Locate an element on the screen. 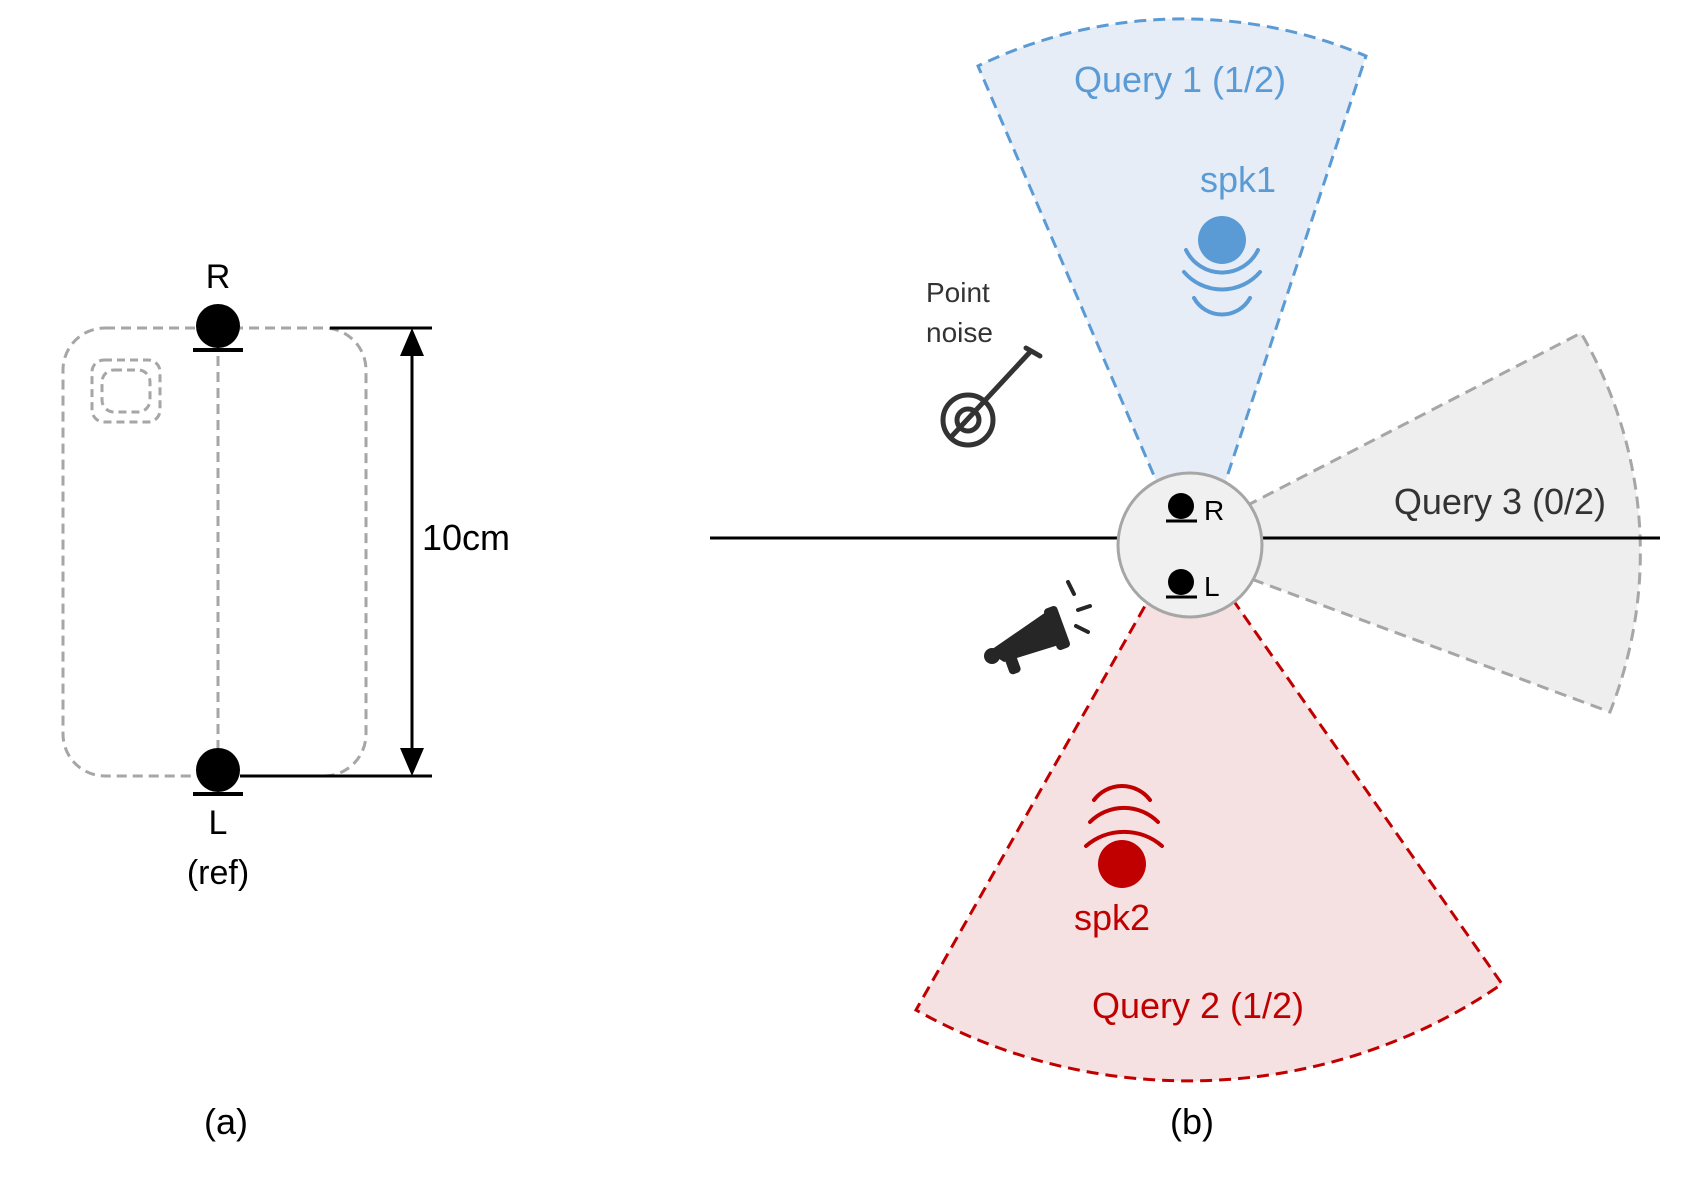 This screenshot has height=1180, width=1696. query3-sector is located at coordinates (1443, 522).